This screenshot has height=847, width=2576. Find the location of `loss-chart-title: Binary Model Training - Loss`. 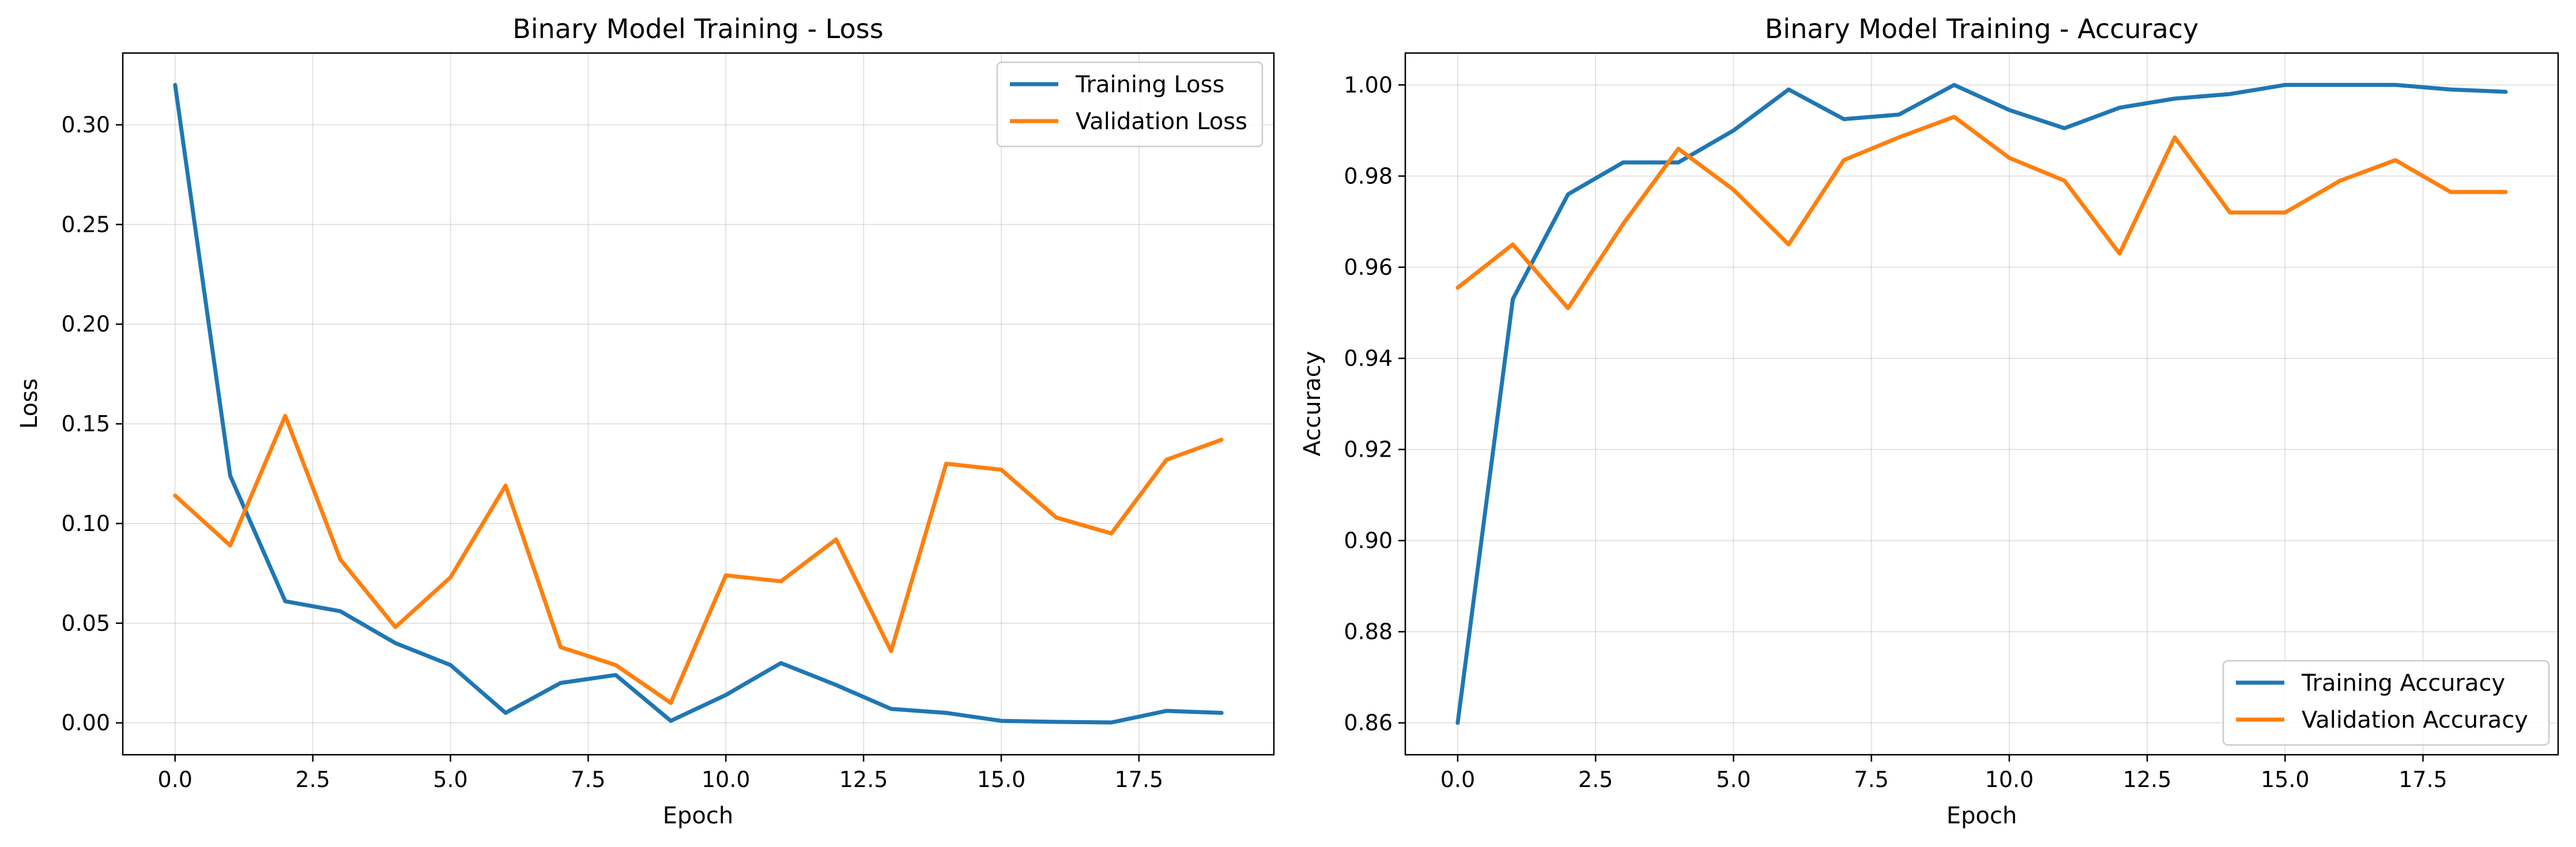

loss-chart-title: Binary Model Training - Loss is located at coordinates (697, 28).